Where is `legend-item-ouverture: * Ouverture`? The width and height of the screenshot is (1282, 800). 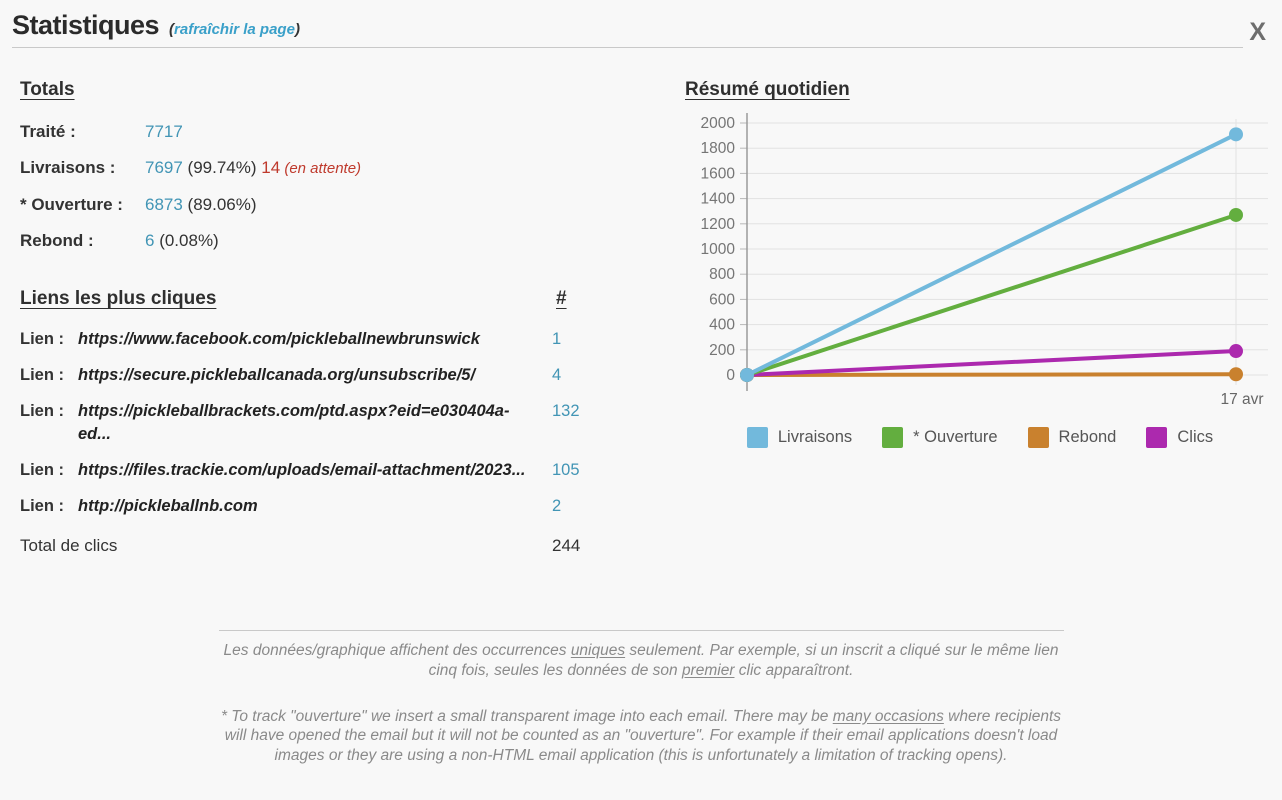 legend-item-ouverture: * Ouverture is located at coordinates (940, 437).